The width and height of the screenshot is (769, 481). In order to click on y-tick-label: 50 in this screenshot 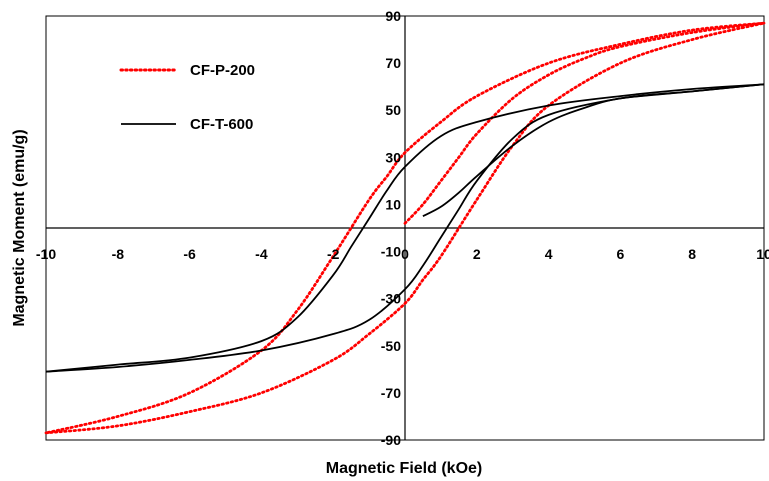, I will do `click(393, 110)`.